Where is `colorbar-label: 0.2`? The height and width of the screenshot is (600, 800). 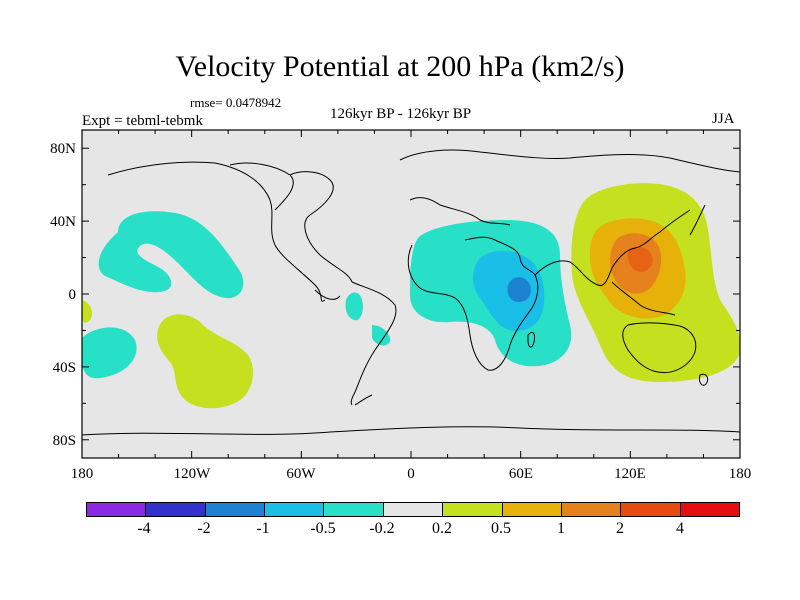 colorbar-label: 0.2 is located at coordinates (442, 528).